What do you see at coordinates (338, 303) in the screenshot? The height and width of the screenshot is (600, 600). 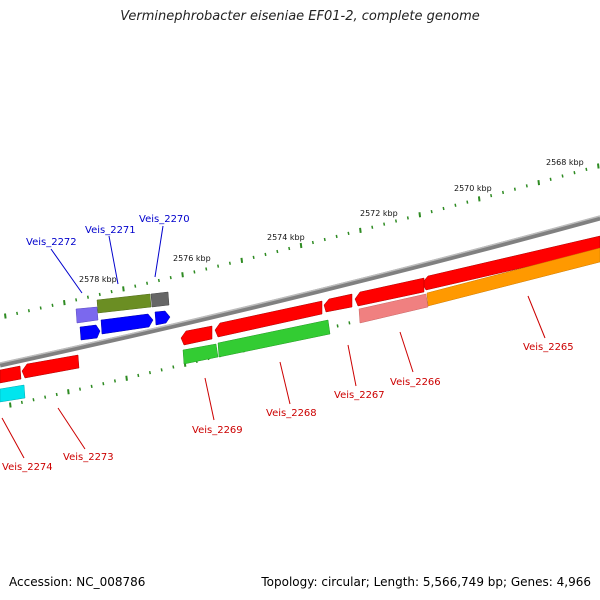 I see `gene-veis-2267-arrow` at bounding box center [338, 303].